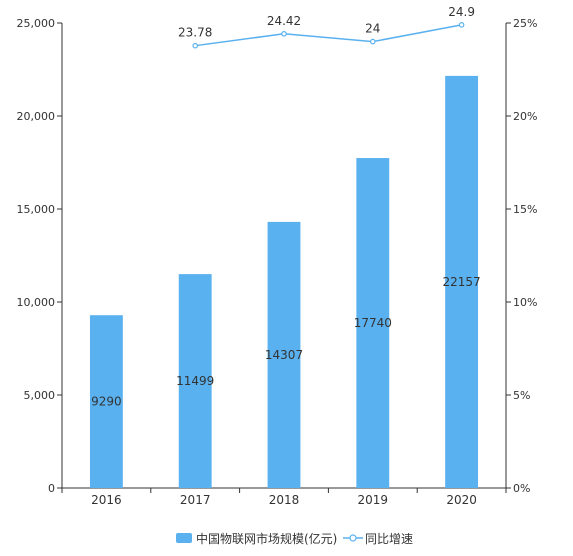 The image size is (573, 556). I want to click on legend-bar-swatch, so click(184, 538).